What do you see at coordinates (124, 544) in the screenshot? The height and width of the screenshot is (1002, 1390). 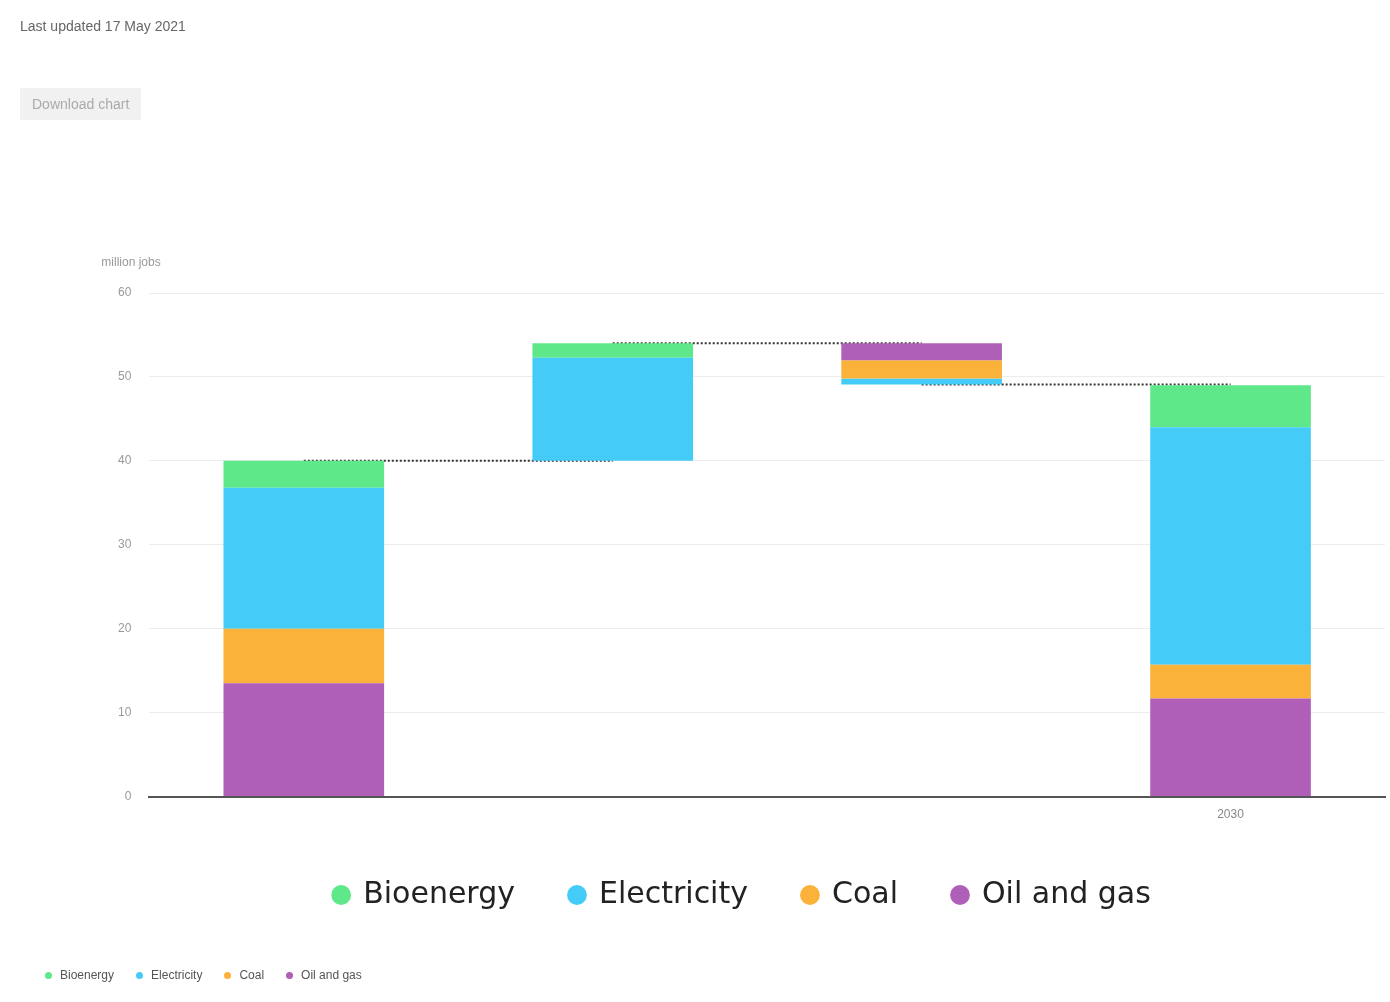 I see `y-tick-label: 30` at bounding box center [124, 544].